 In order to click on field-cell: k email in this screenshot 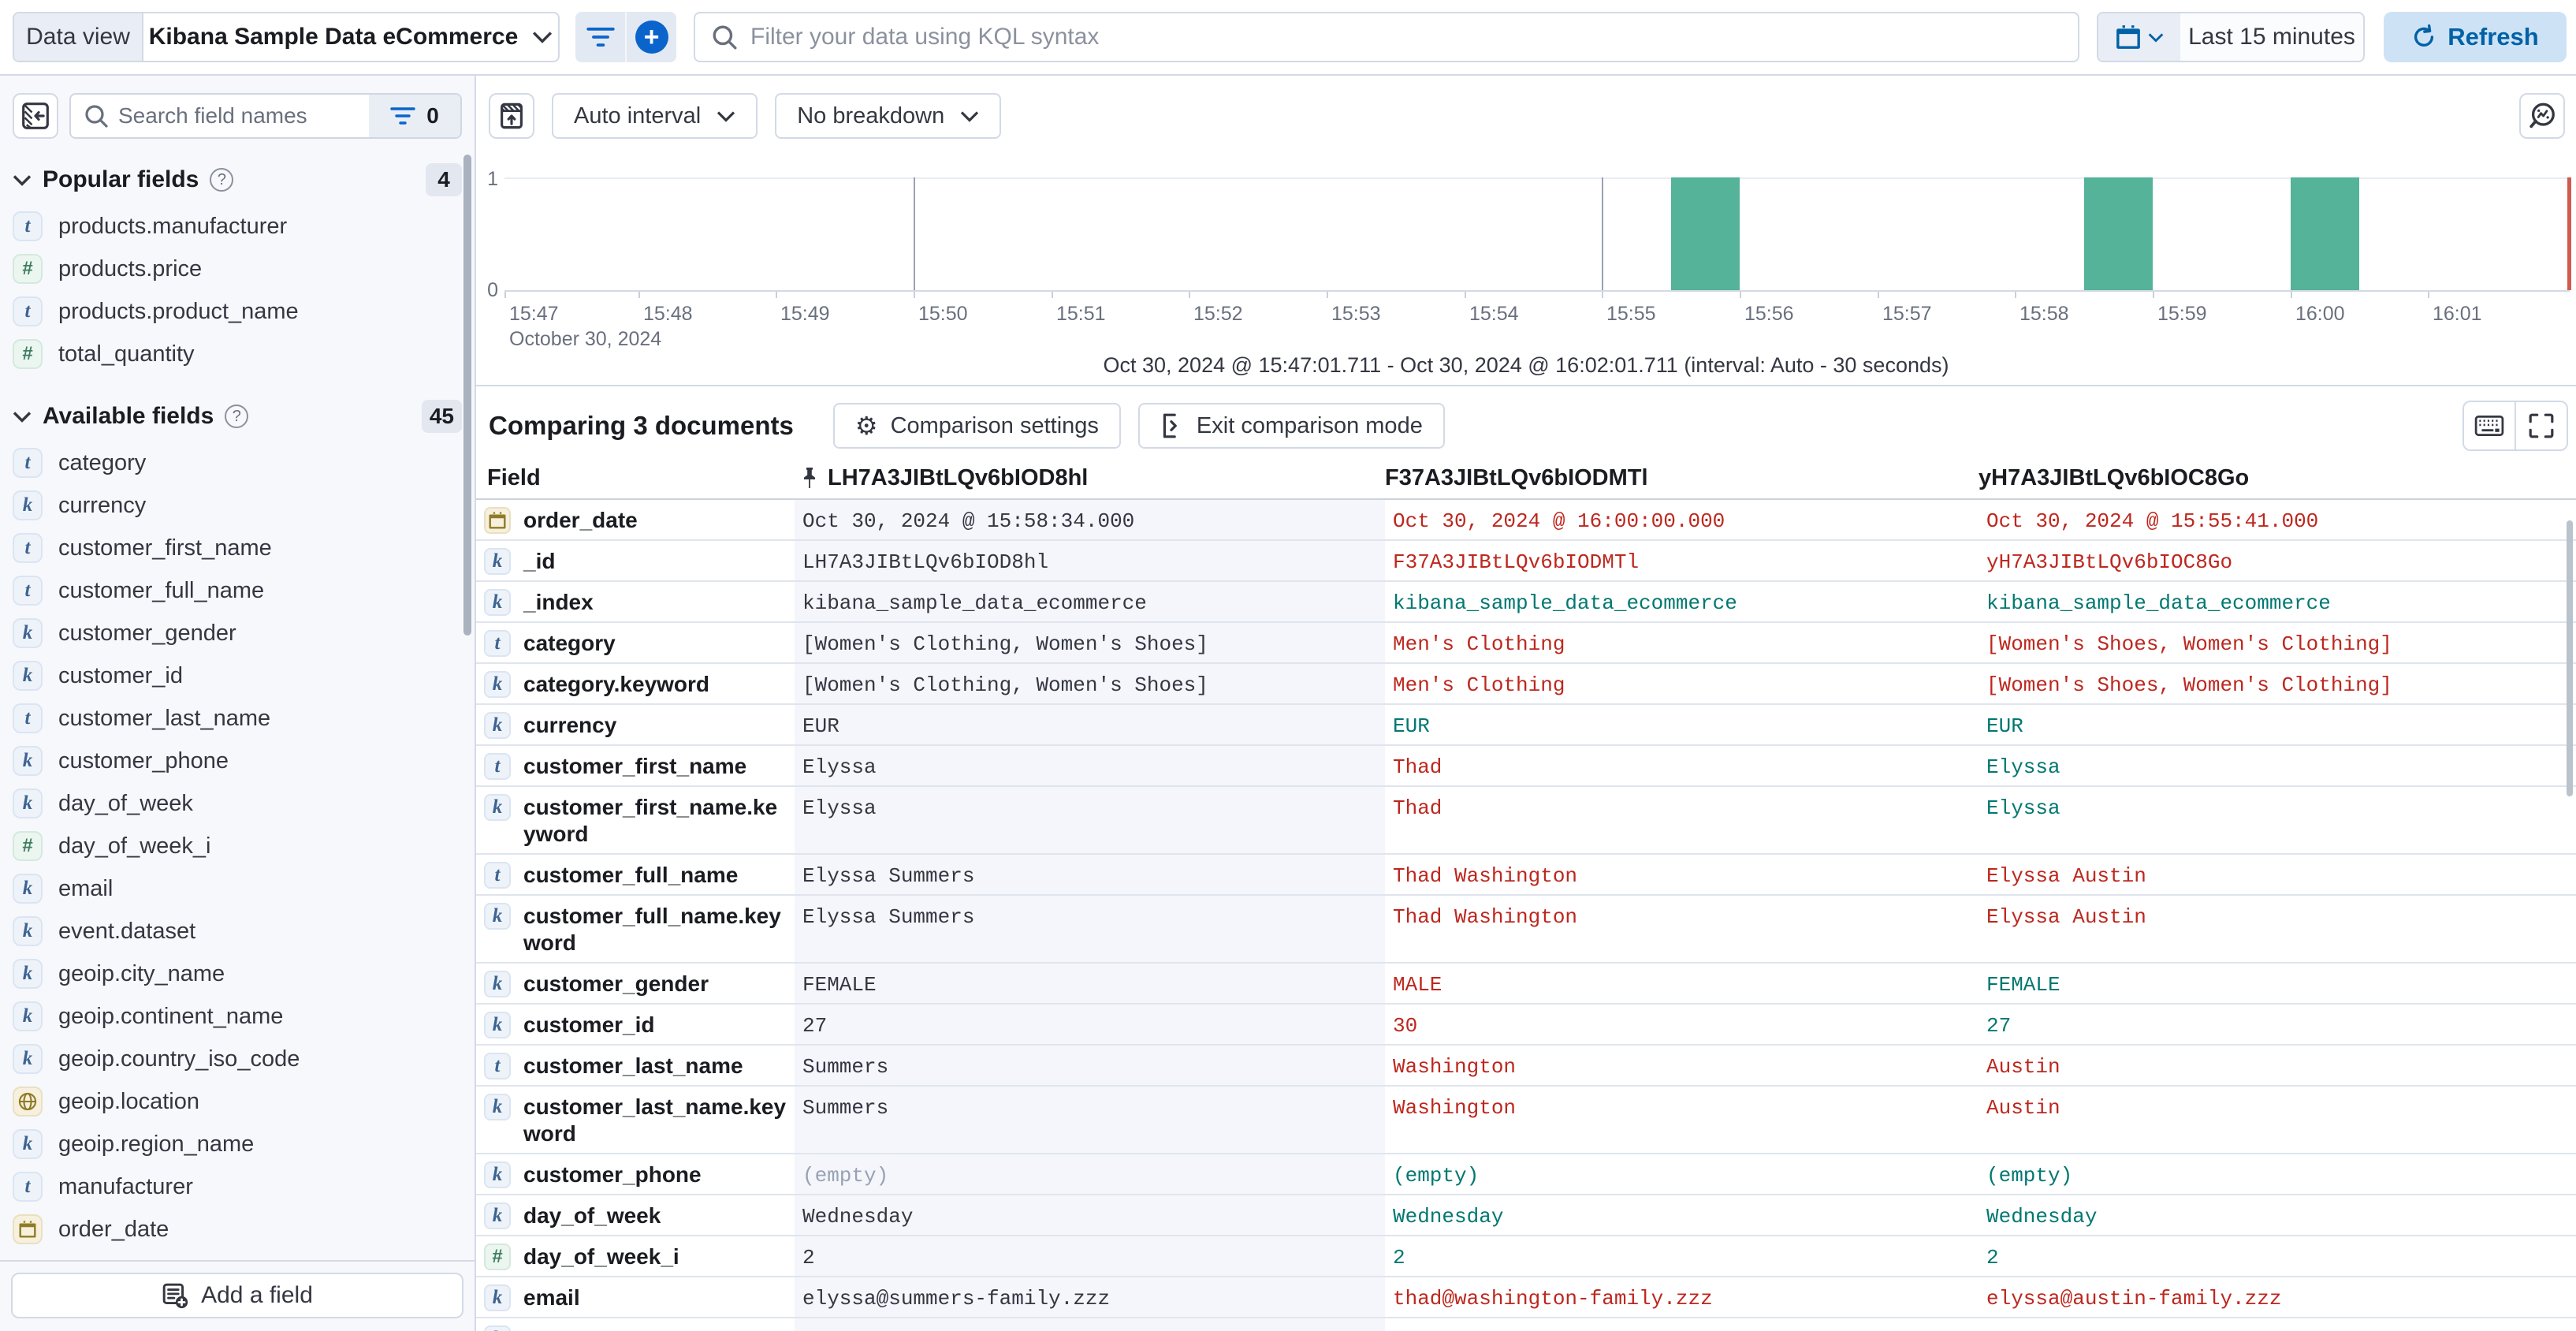, I will do `click(635, 1297)`.